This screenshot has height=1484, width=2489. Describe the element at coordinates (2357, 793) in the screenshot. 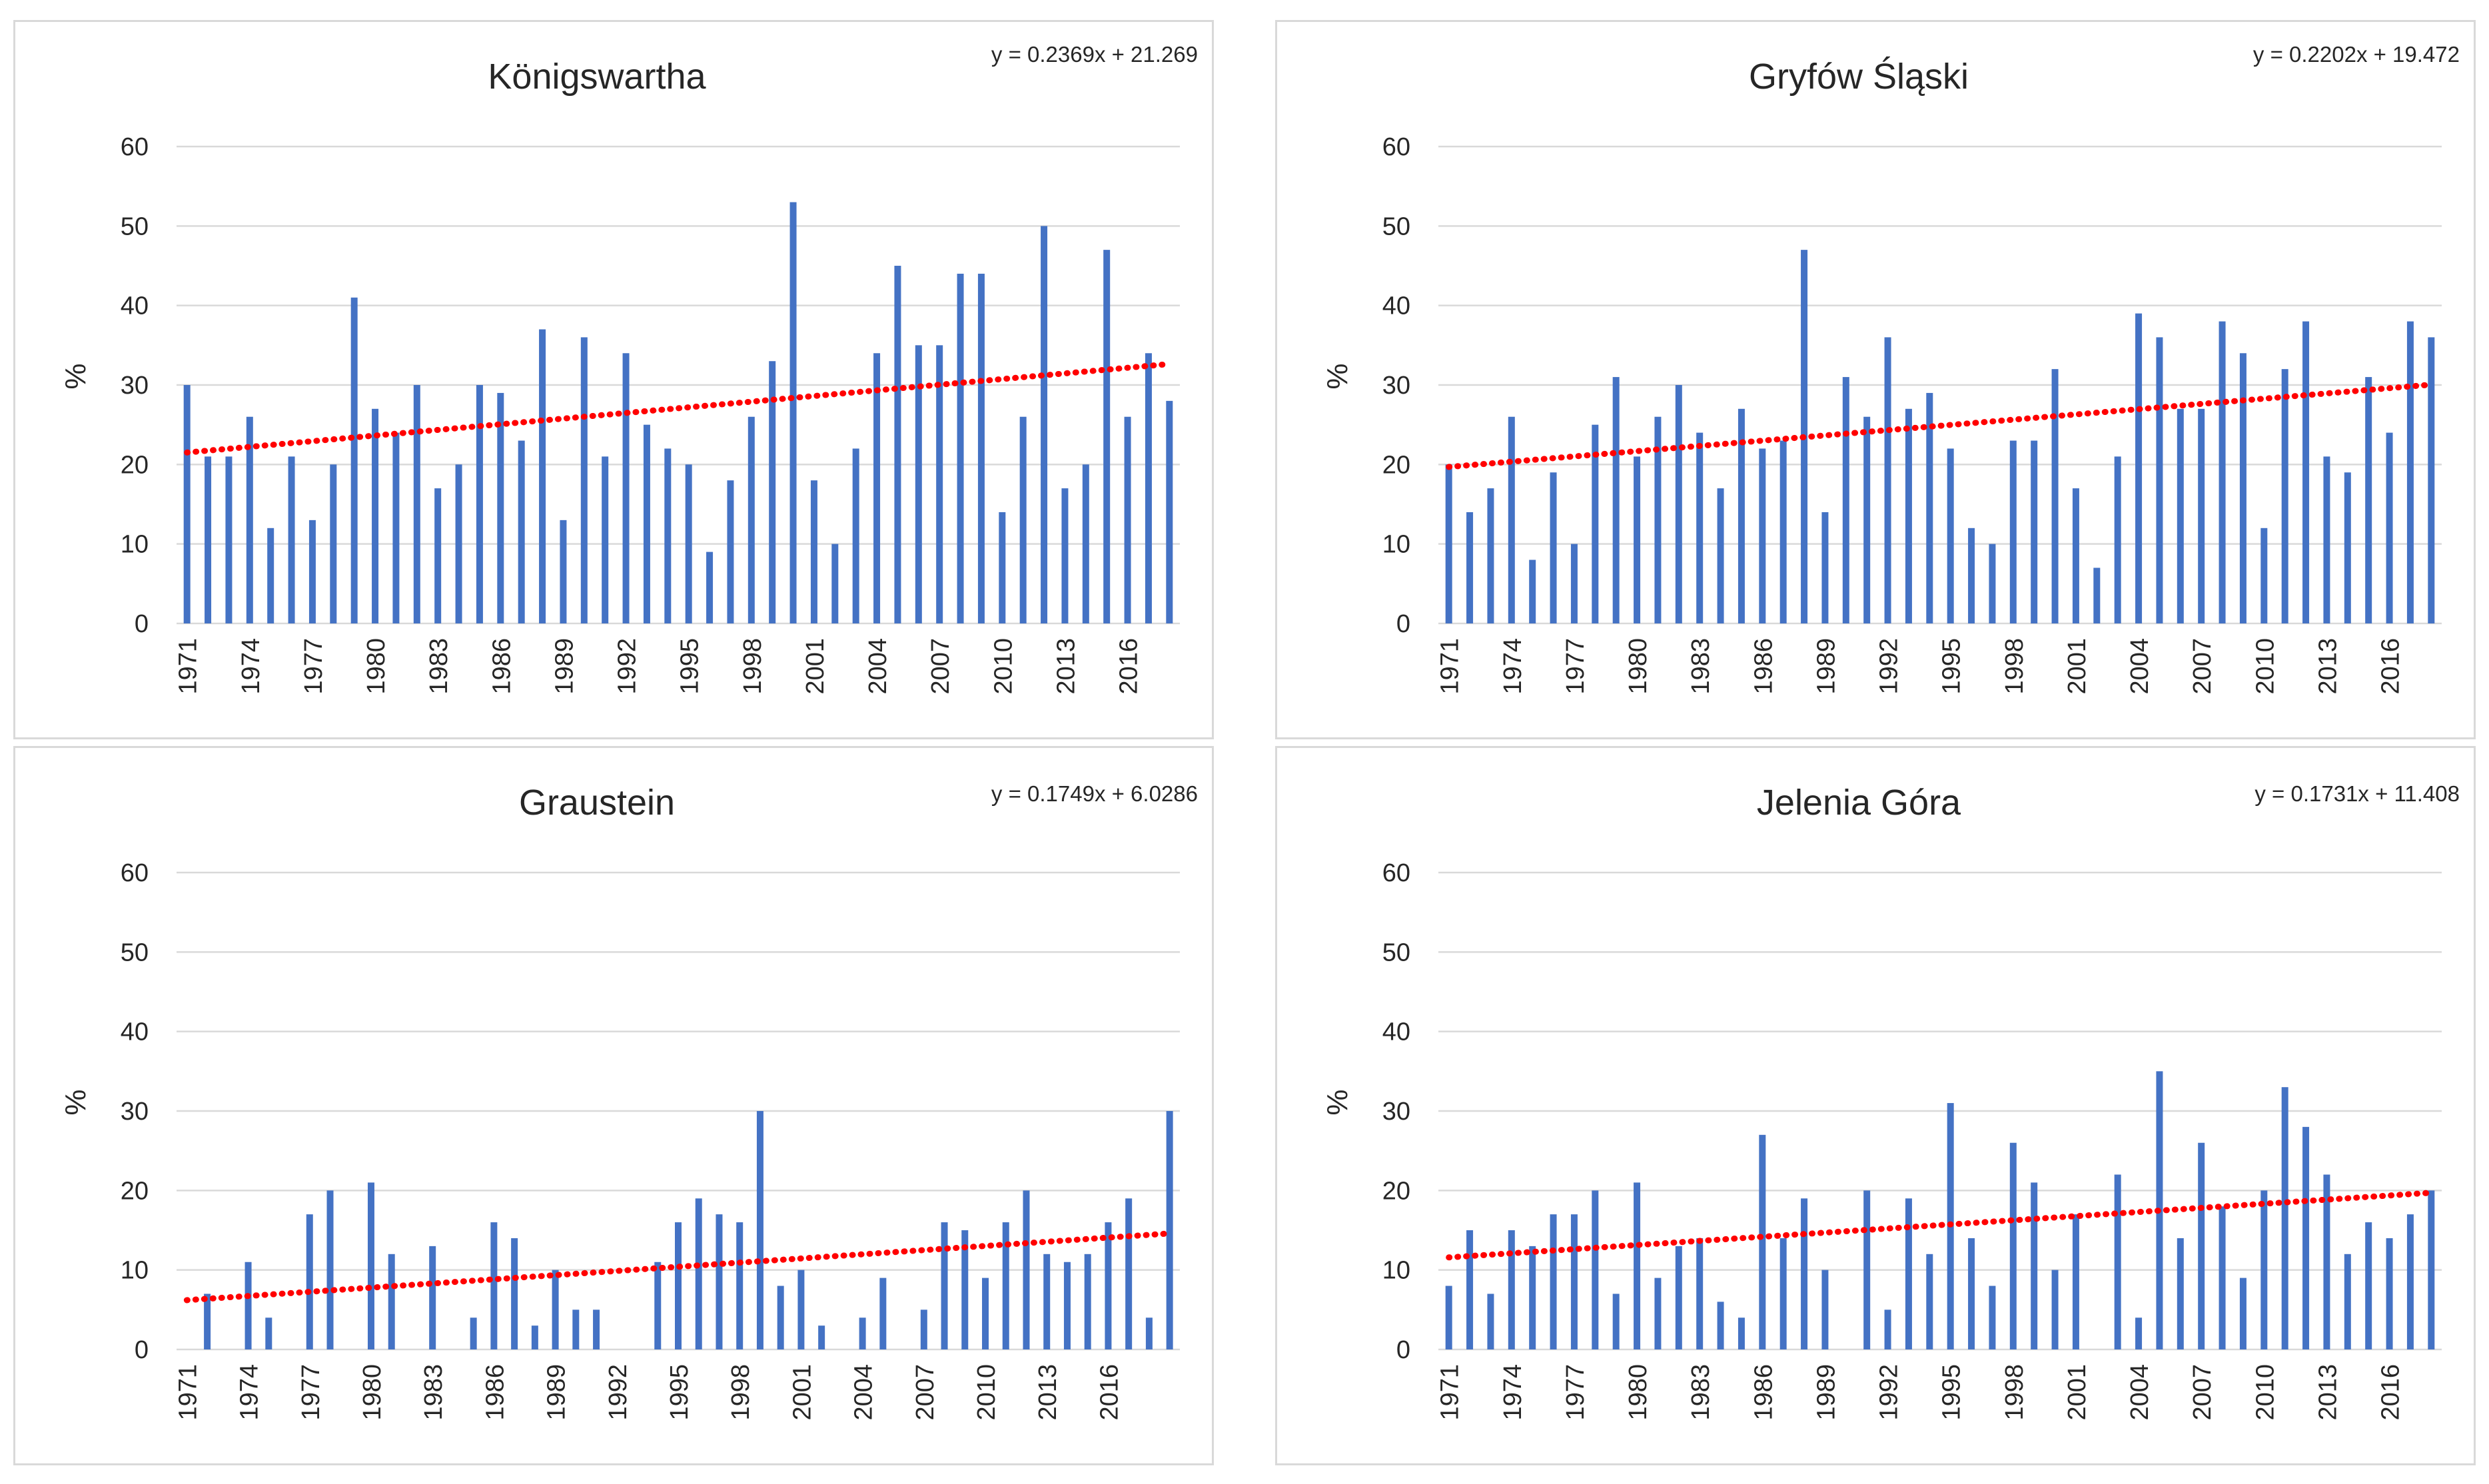

I see `trend-equation: y = 0.1731x + 11.408` at that location.